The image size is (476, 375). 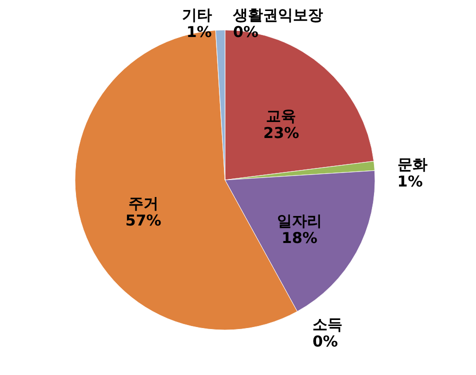 I want to click on category-label: 생활권익보장, so click(x=278, y=15).